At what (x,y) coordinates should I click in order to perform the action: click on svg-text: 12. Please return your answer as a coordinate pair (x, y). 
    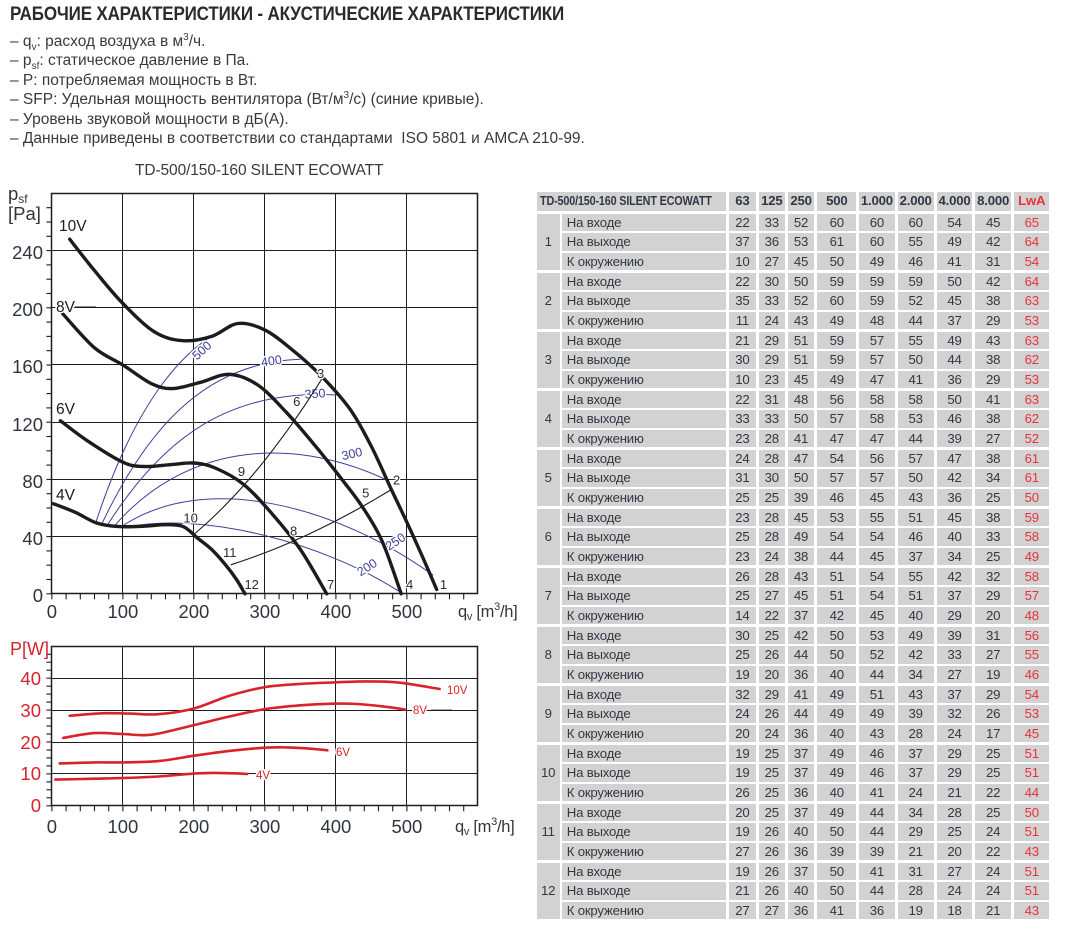
    Looking at the image, I should click on (251, 584).